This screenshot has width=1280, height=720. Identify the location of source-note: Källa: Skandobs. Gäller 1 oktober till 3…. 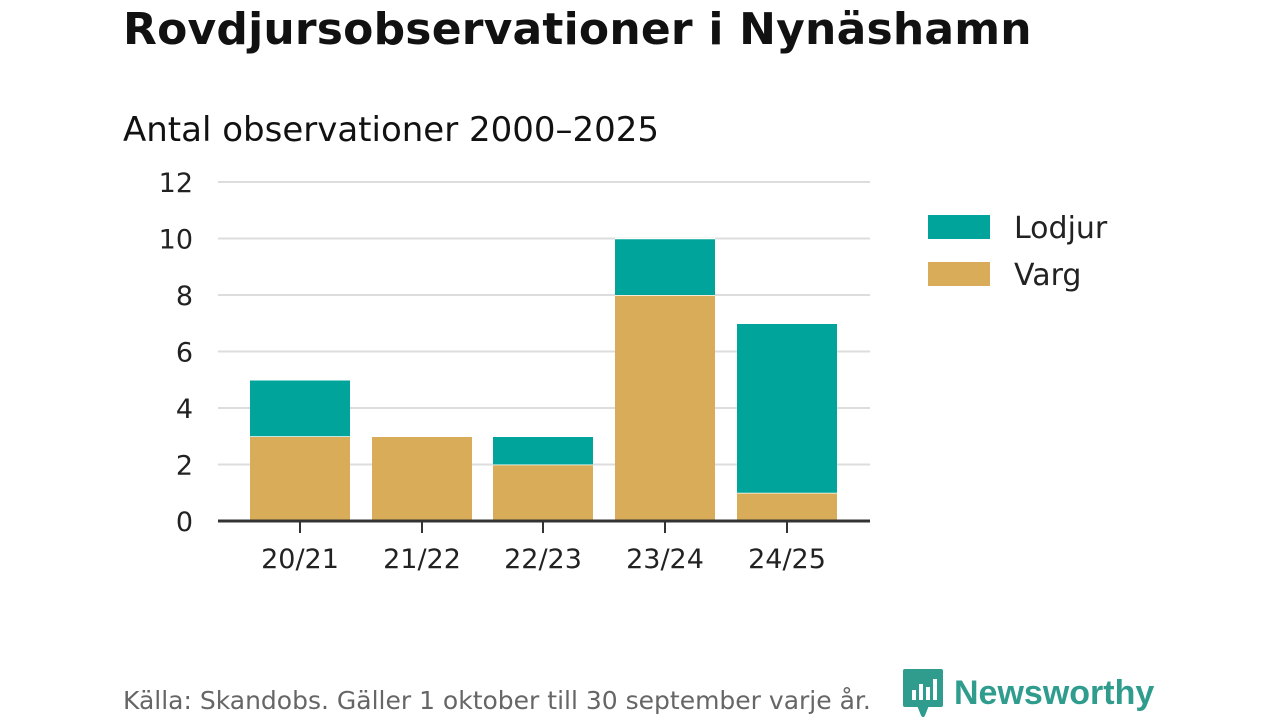
(497, 700).